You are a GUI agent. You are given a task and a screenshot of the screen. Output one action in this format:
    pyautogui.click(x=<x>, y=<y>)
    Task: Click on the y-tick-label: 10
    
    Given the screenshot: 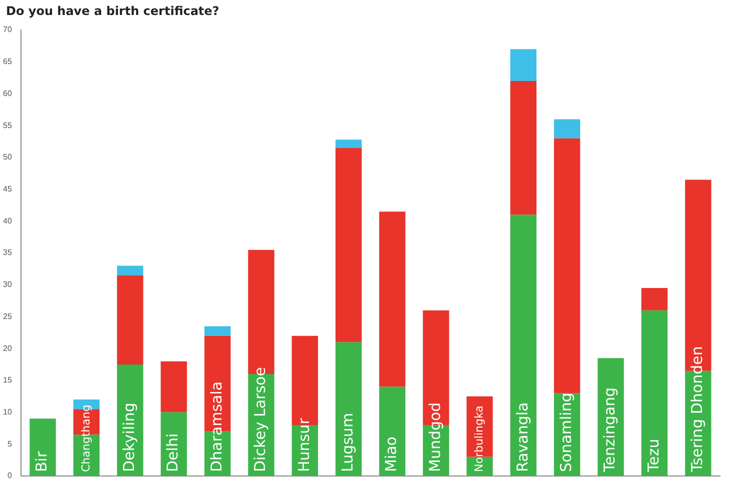 What is the action you would take?
    pyautogui.click(x=7, y=411)
    